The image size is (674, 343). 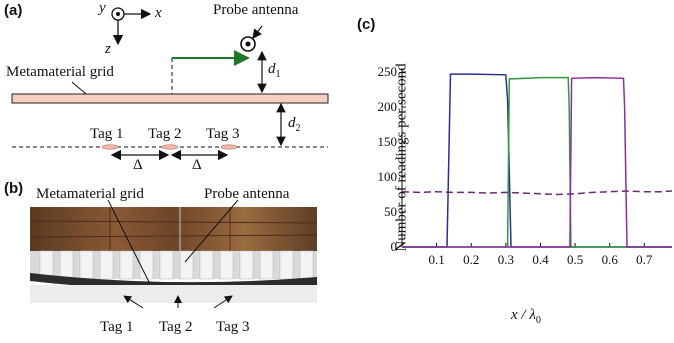 What do you see at coordinates (401, 157) in the screenshot?
I see `chart-ylabel: Number of readings per second` at bounding box center [401, 157].